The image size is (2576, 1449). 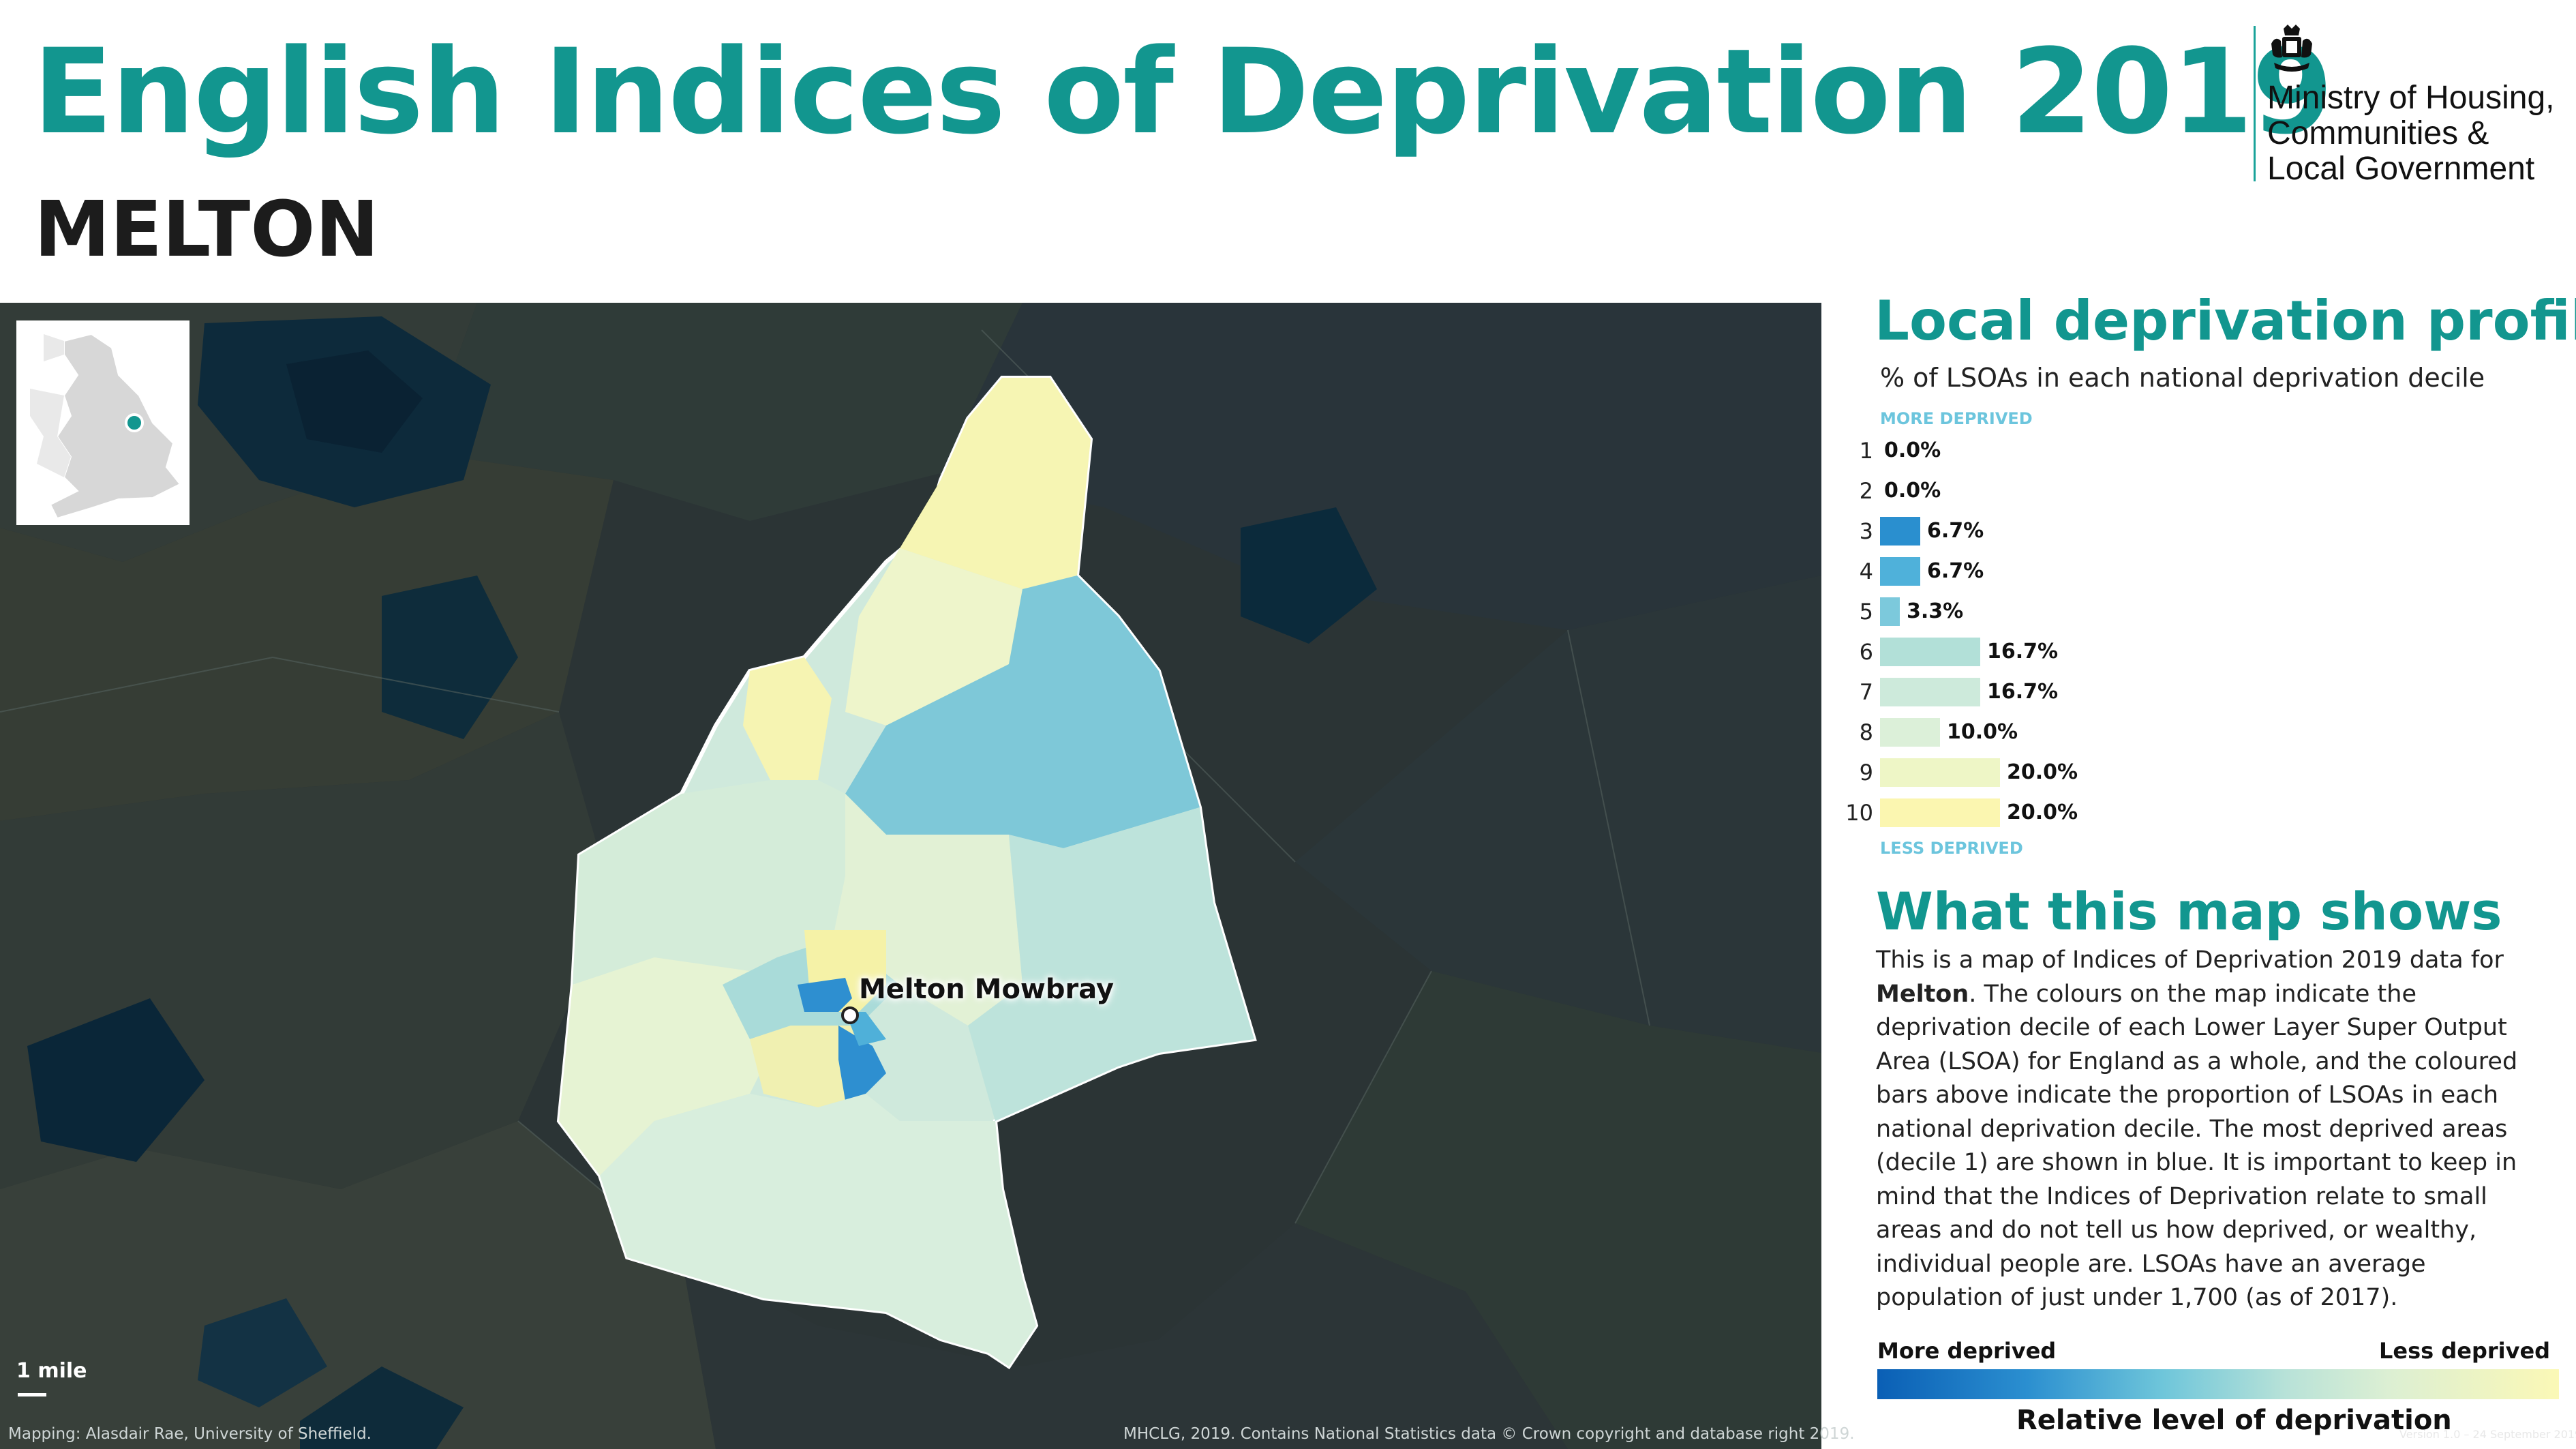 I want to click on decile-number: 9, so click(x=1866, y=773).